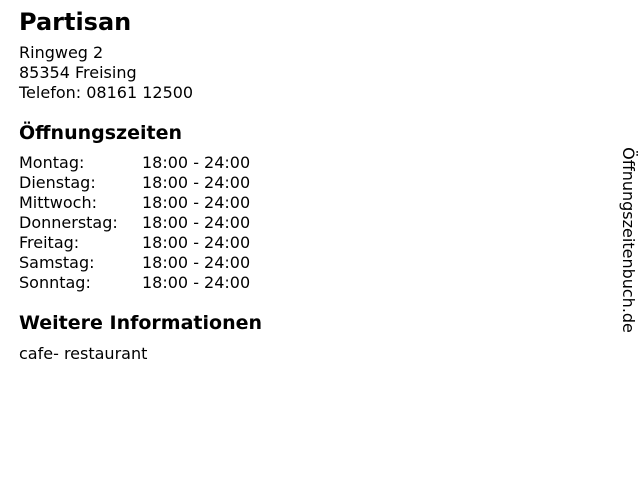  Describe the element at coordinates (78, 72) in the screenshot. I see `address-city: 85354 Freising` at that location.